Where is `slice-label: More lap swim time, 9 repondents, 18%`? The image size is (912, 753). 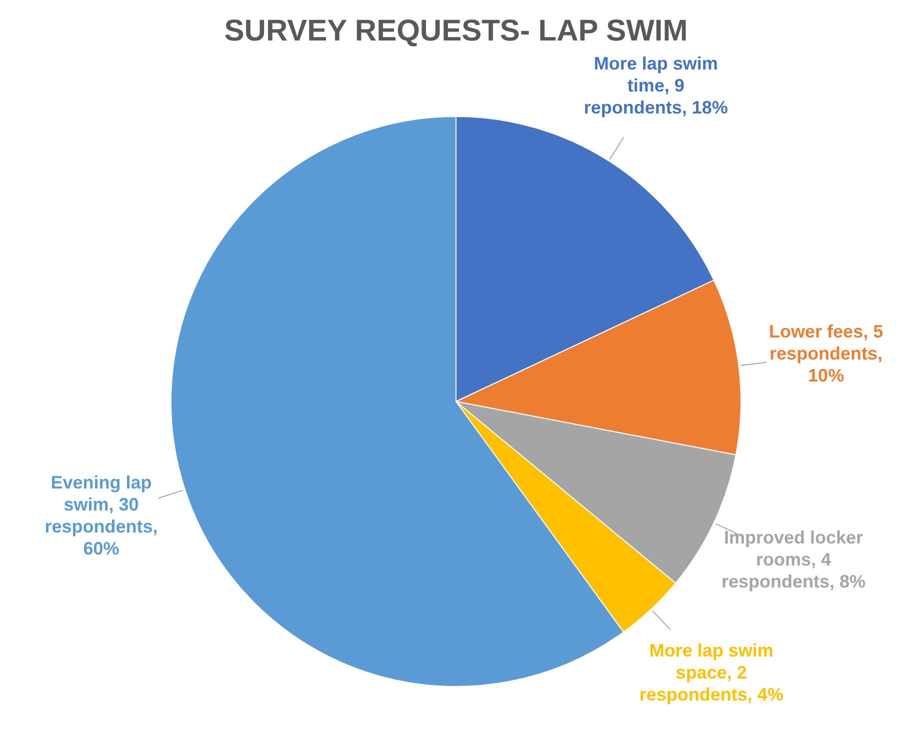
slice-label: More lap swim time, 9 repondents, 18% is located at coordinates (656, 86).